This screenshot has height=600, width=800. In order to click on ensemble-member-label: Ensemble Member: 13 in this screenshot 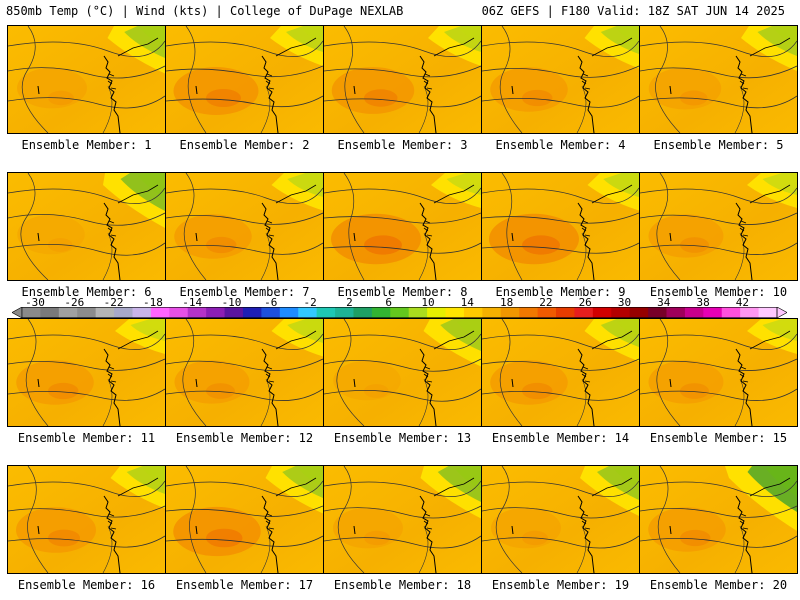, I will do `click(402, 438)`.